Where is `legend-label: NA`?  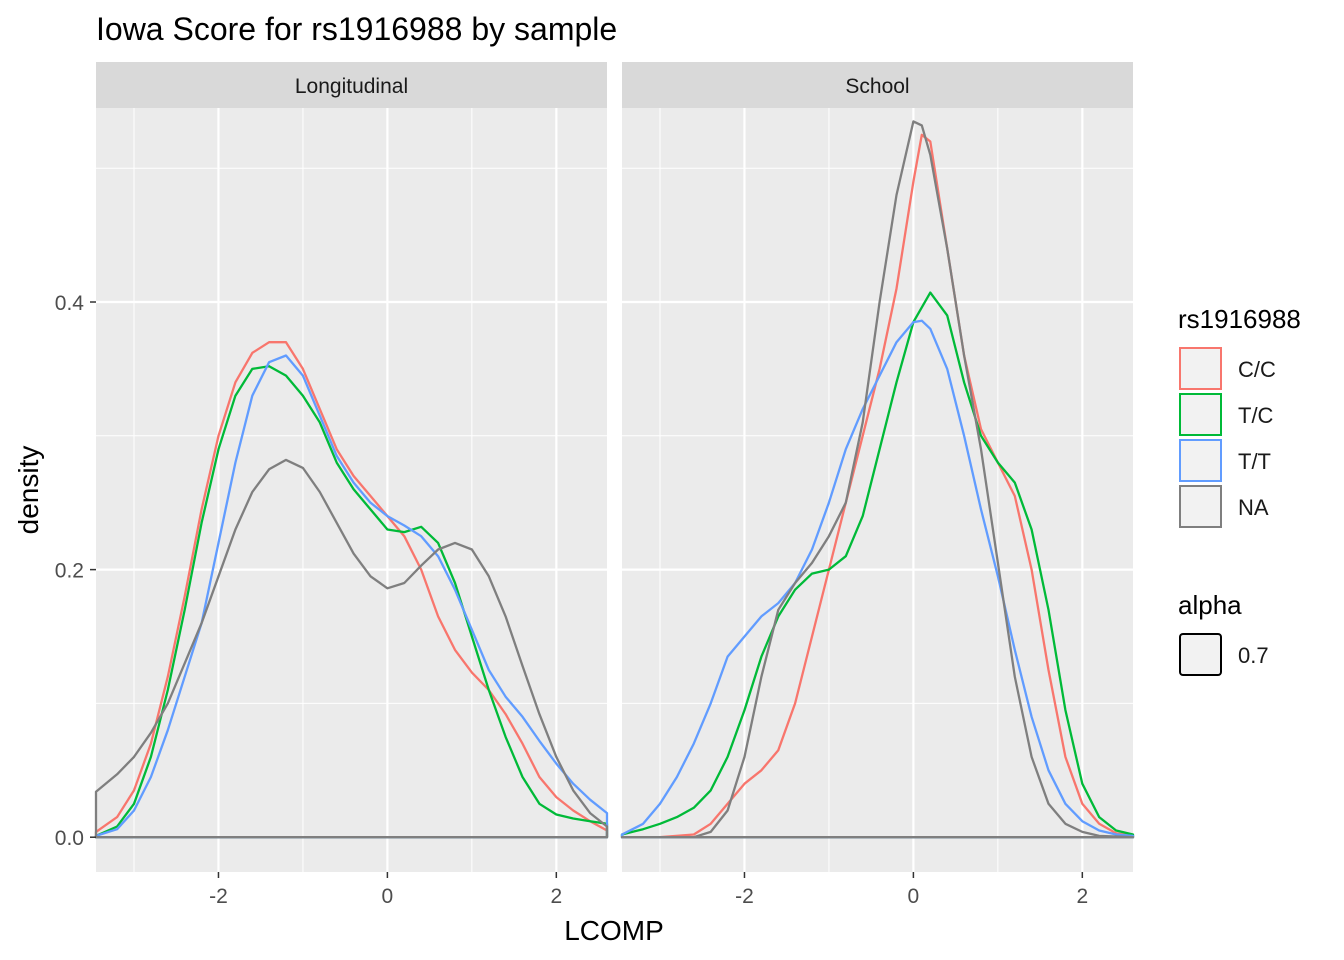 legend-label: NA is located at coordinates (1253, 507).